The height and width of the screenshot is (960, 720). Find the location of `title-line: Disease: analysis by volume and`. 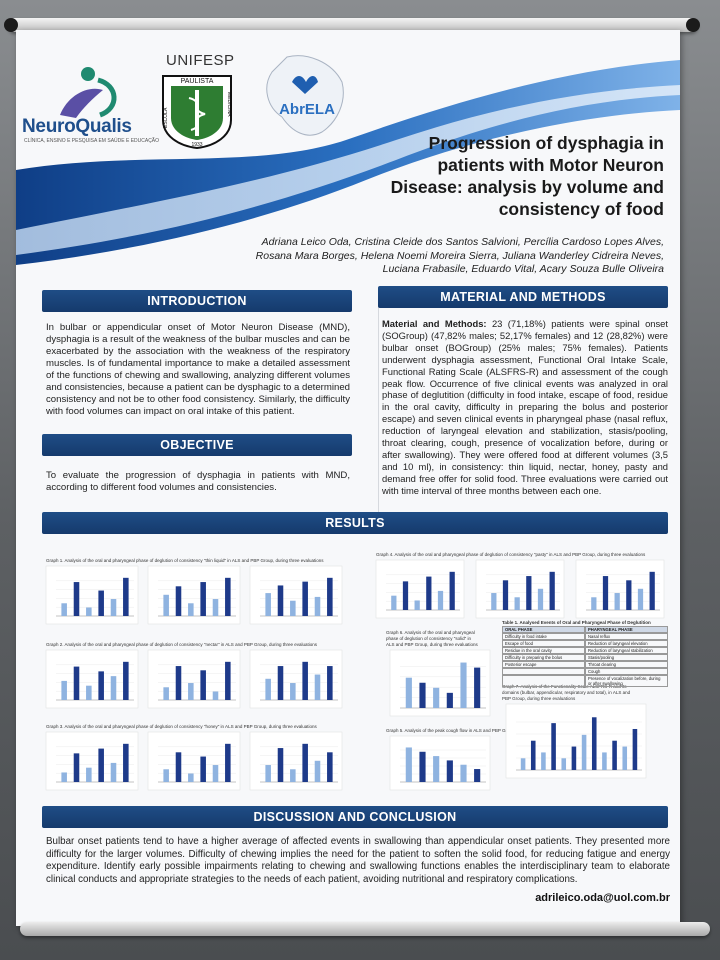

title-line: Disease: analysis by volume and is located at coordinates (527, 187).